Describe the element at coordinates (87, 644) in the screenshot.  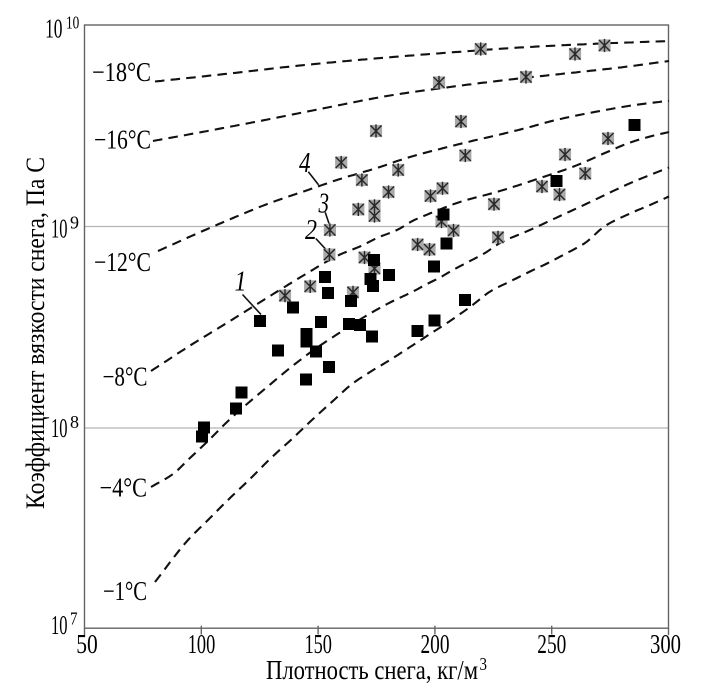
I see `svg-text: 50` at that location.